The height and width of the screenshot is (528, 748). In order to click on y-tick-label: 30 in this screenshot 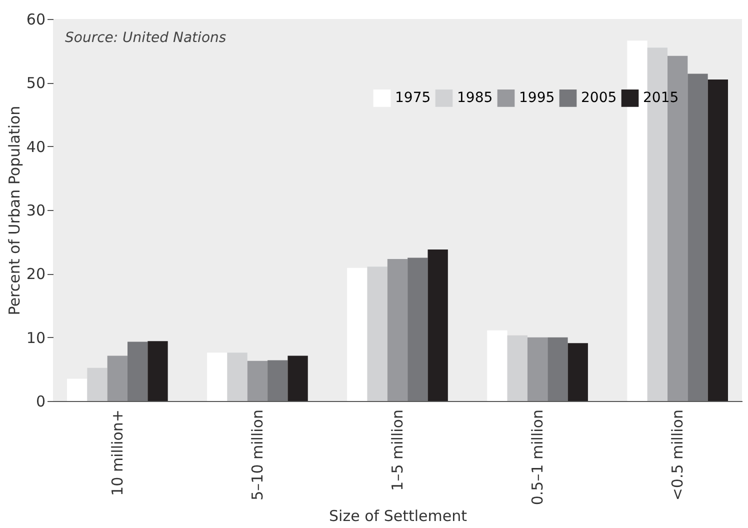, I will do `click(36, 211)`.